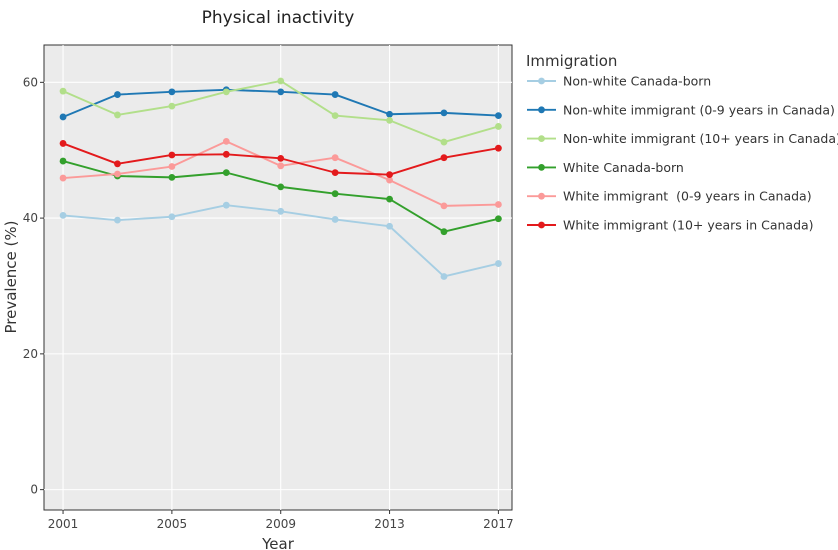 Image resolution: width=838 pixels, height=550 pixels. I want to click on legend-label: White immigrant (10+ years in Canada), so click(688, 225).